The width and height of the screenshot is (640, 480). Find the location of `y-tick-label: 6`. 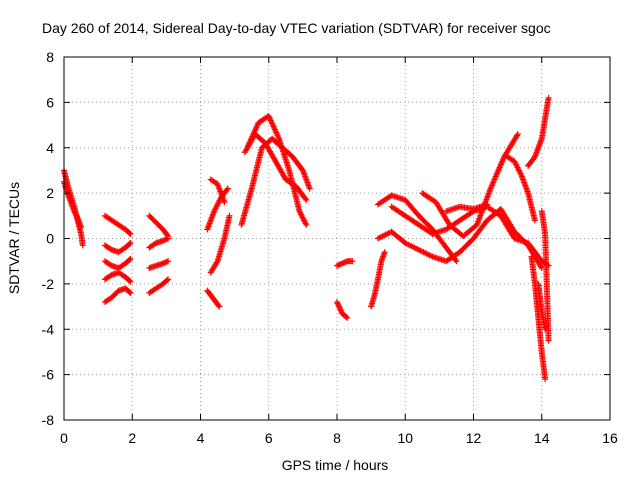

y-tick-label: 6 is located at coordinates (50, 102).